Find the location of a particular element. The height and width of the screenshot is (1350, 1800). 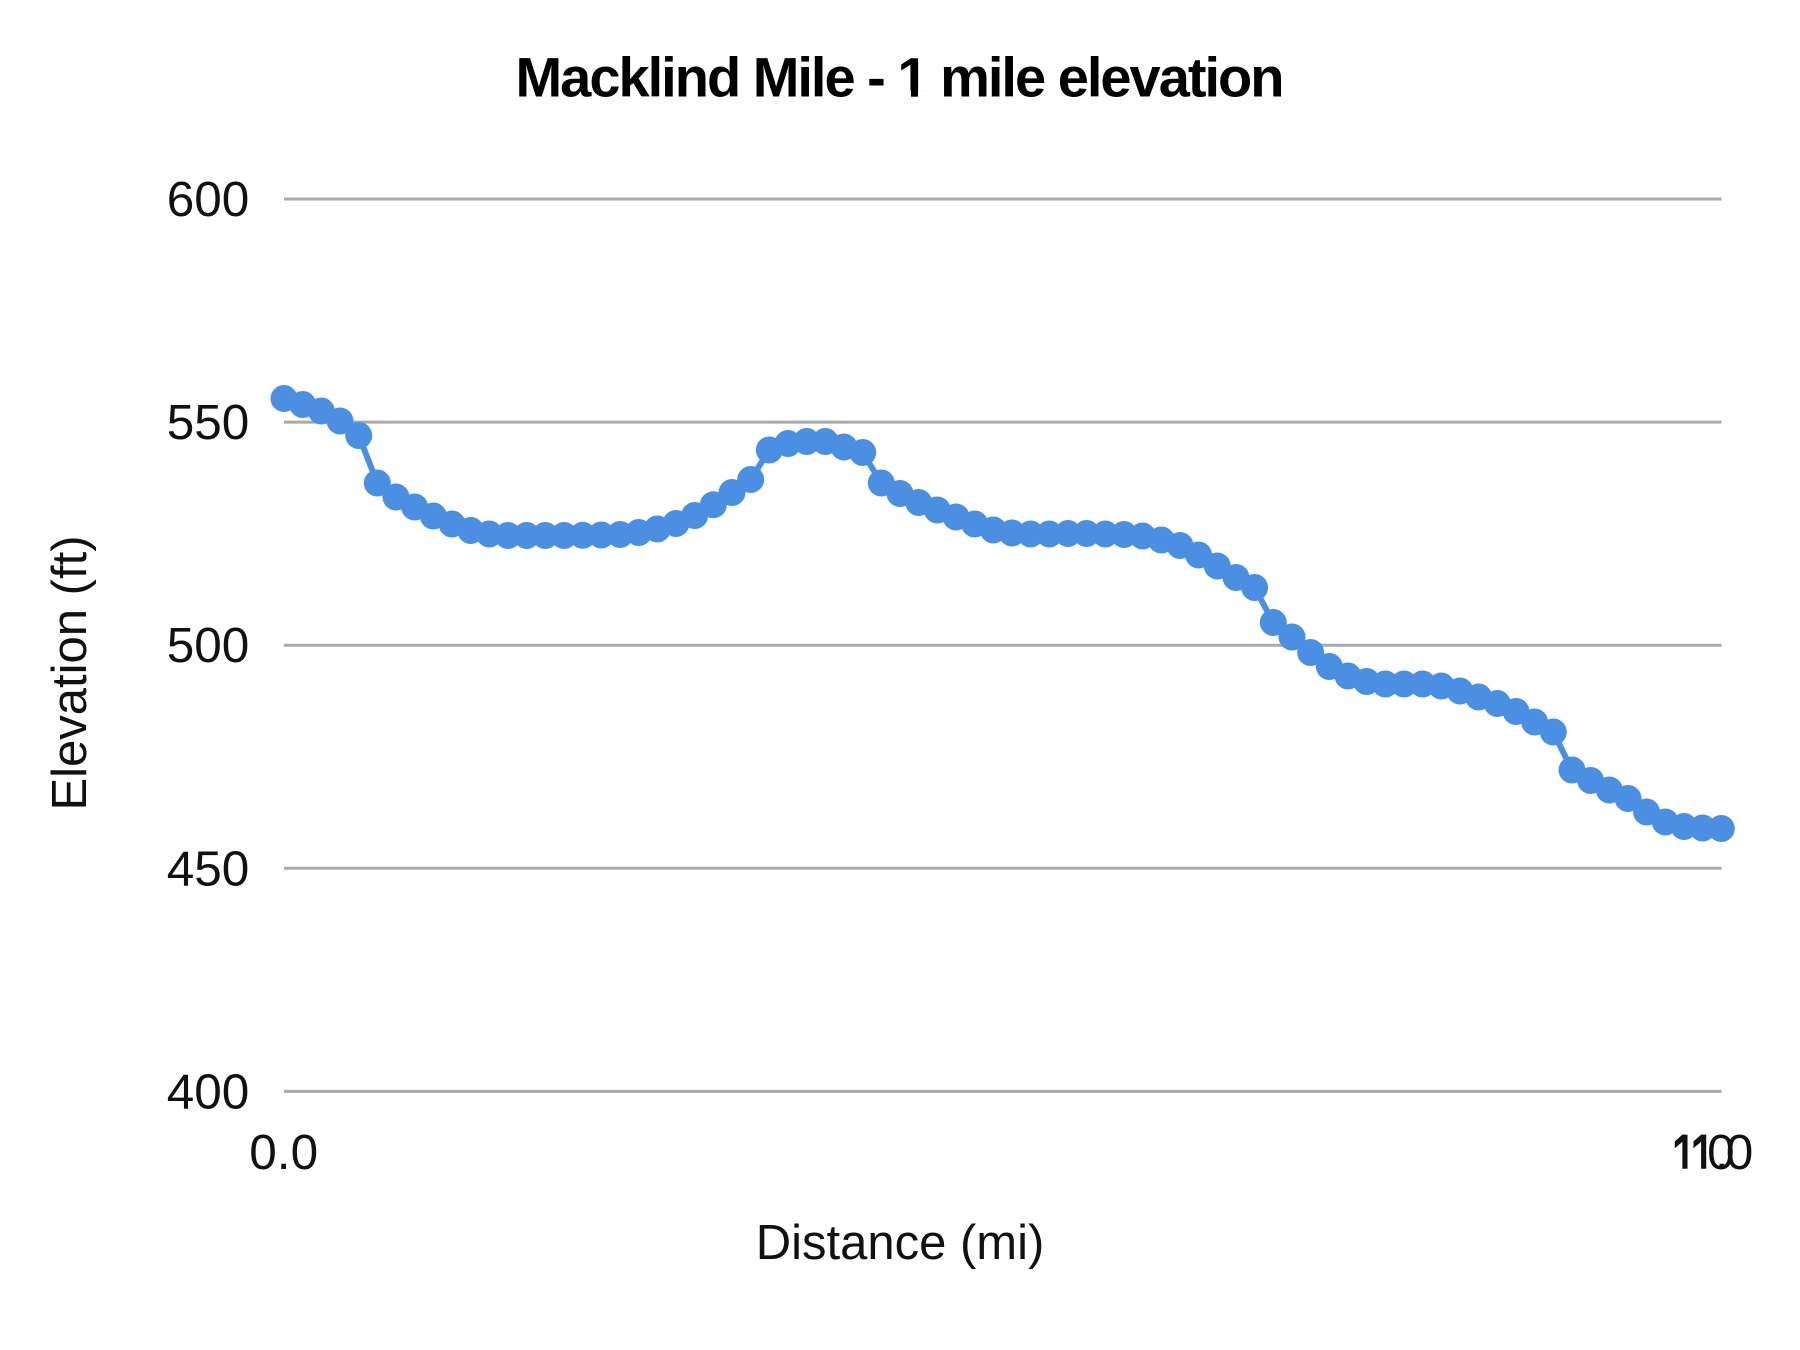

svg-text: 550 is located at coordinates (208, 422).